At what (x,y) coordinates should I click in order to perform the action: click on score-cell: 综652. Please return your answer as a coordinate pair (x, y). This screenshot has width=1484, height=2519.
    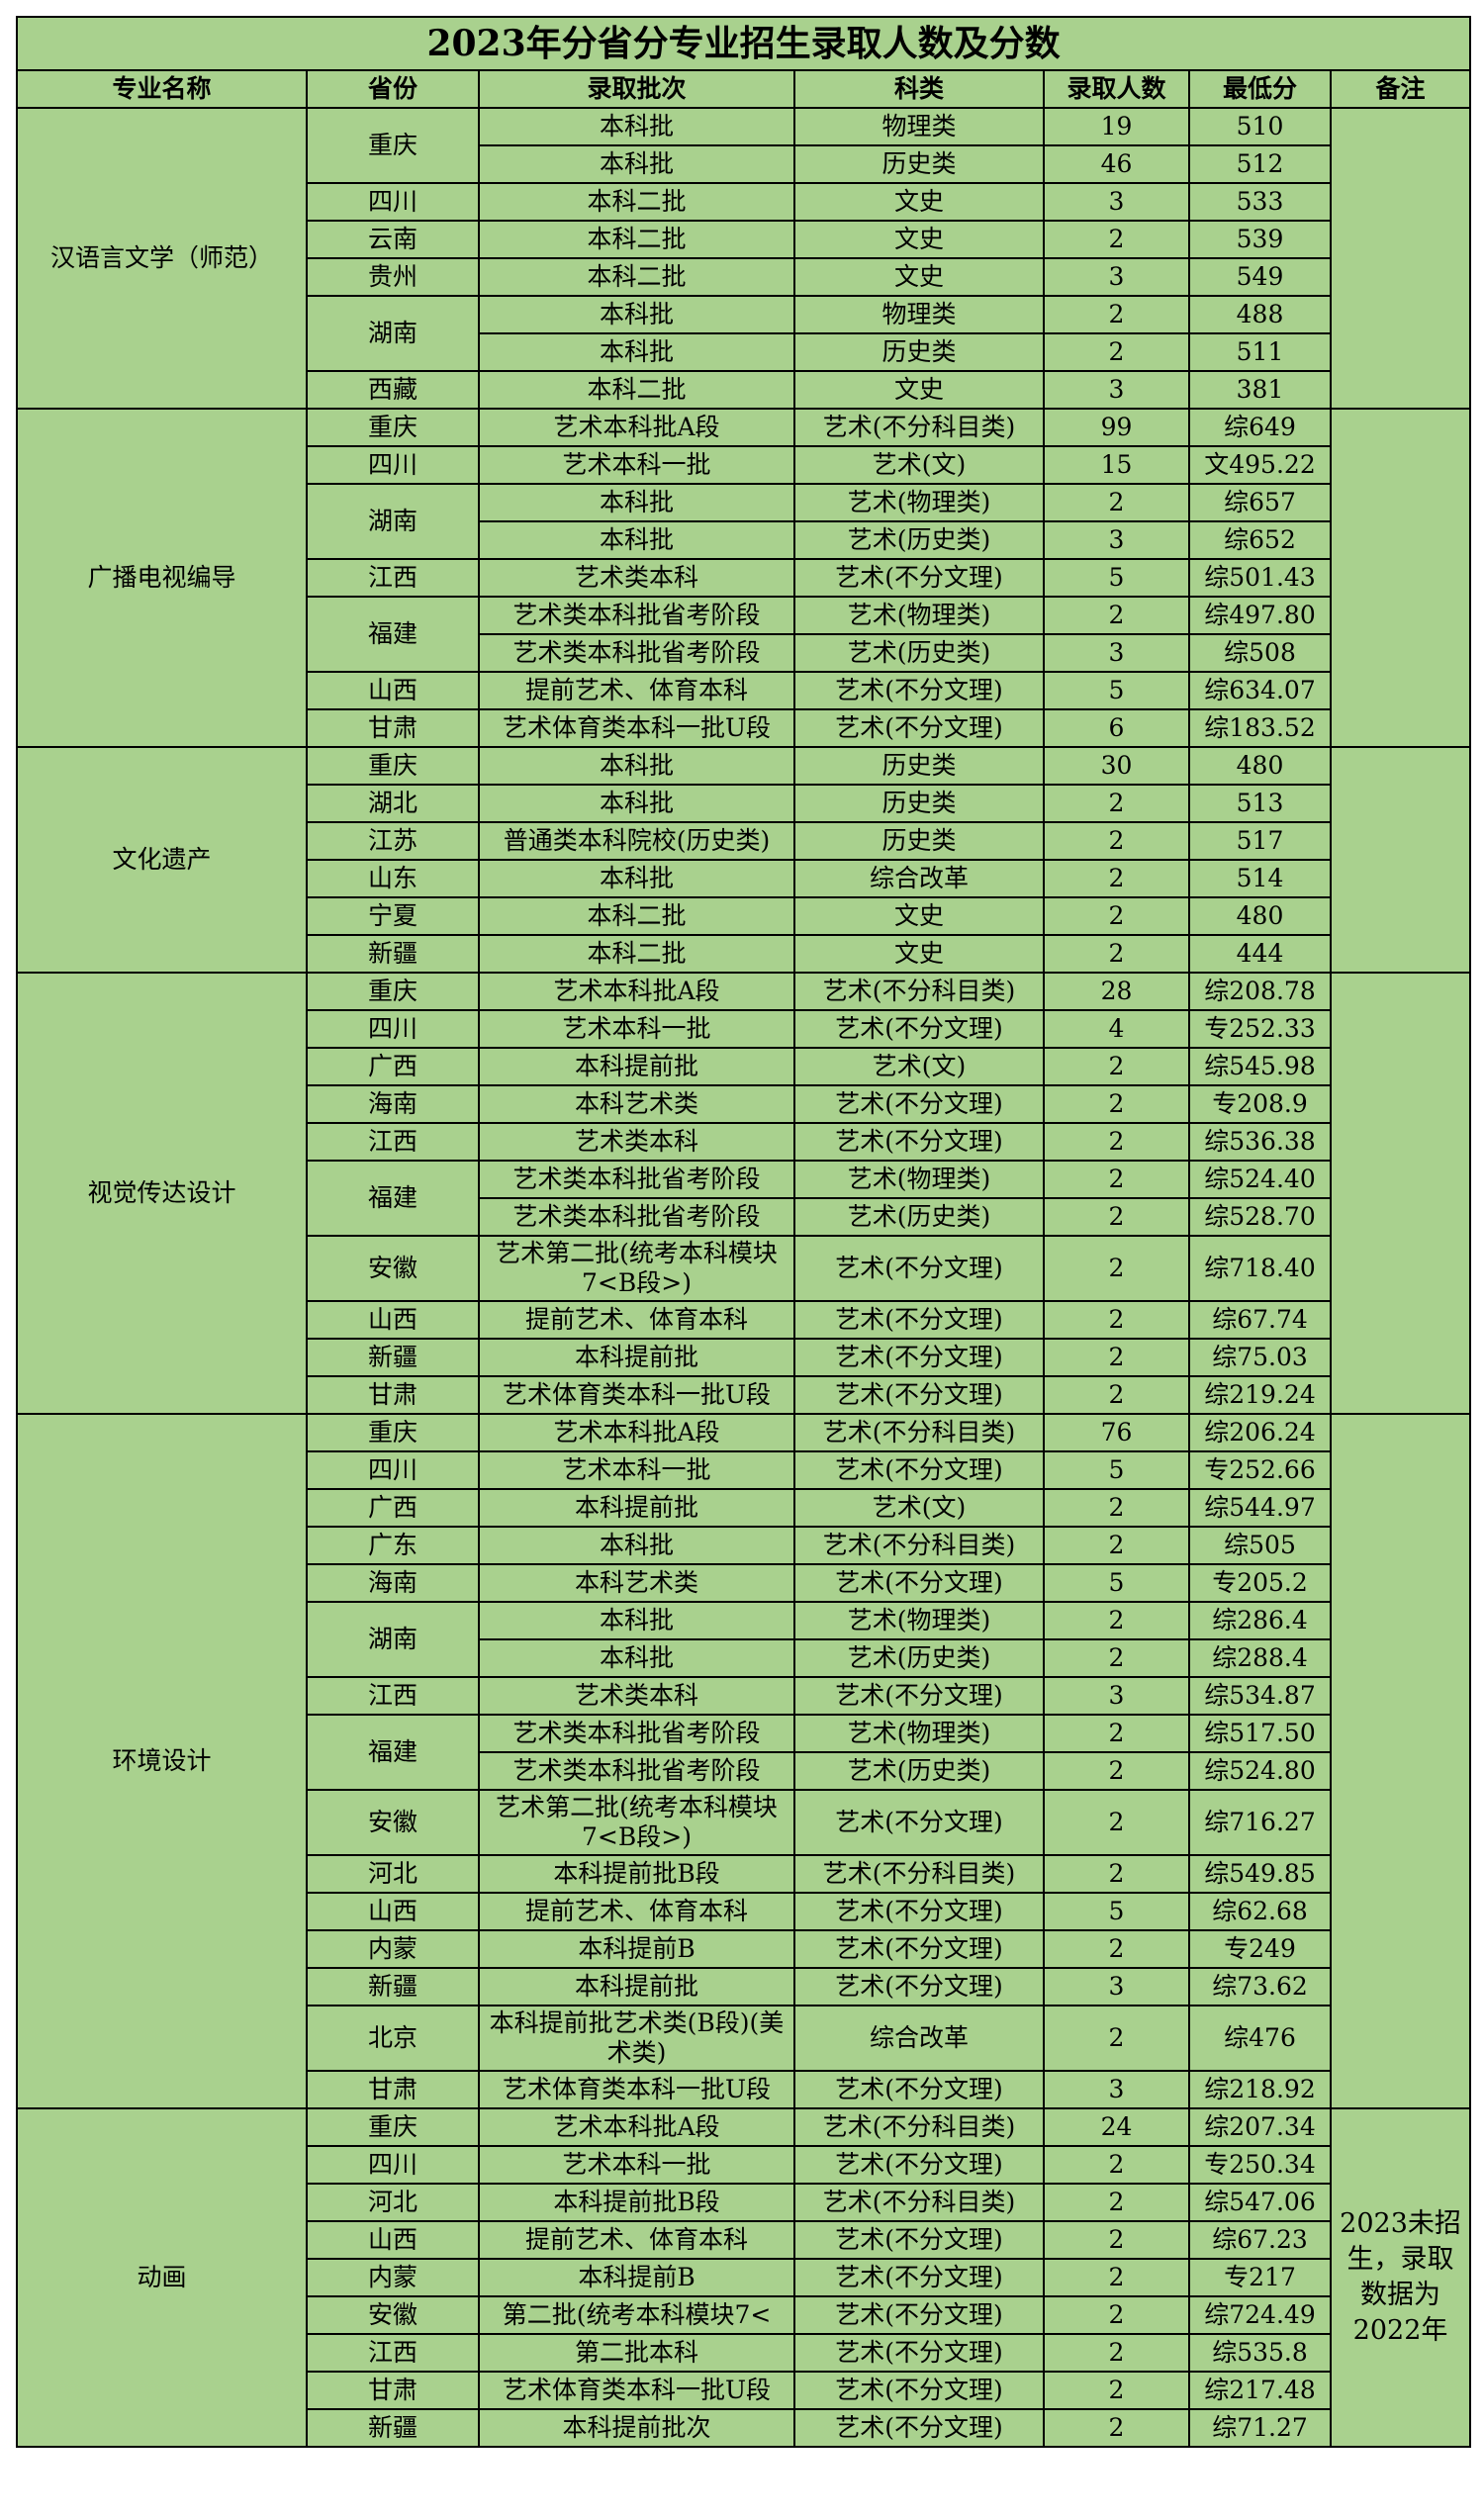
    Looking at the image, I should click on (1260, 540).